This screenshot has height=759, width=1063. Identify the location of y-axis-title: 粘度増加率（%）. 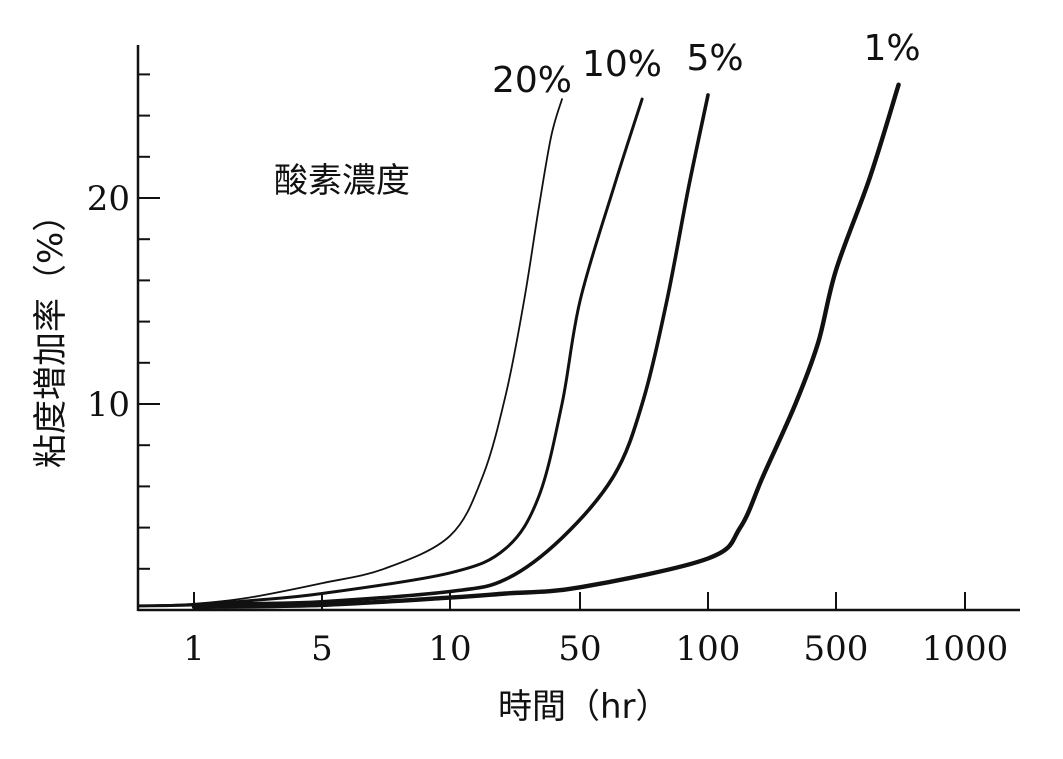
(51, 333).